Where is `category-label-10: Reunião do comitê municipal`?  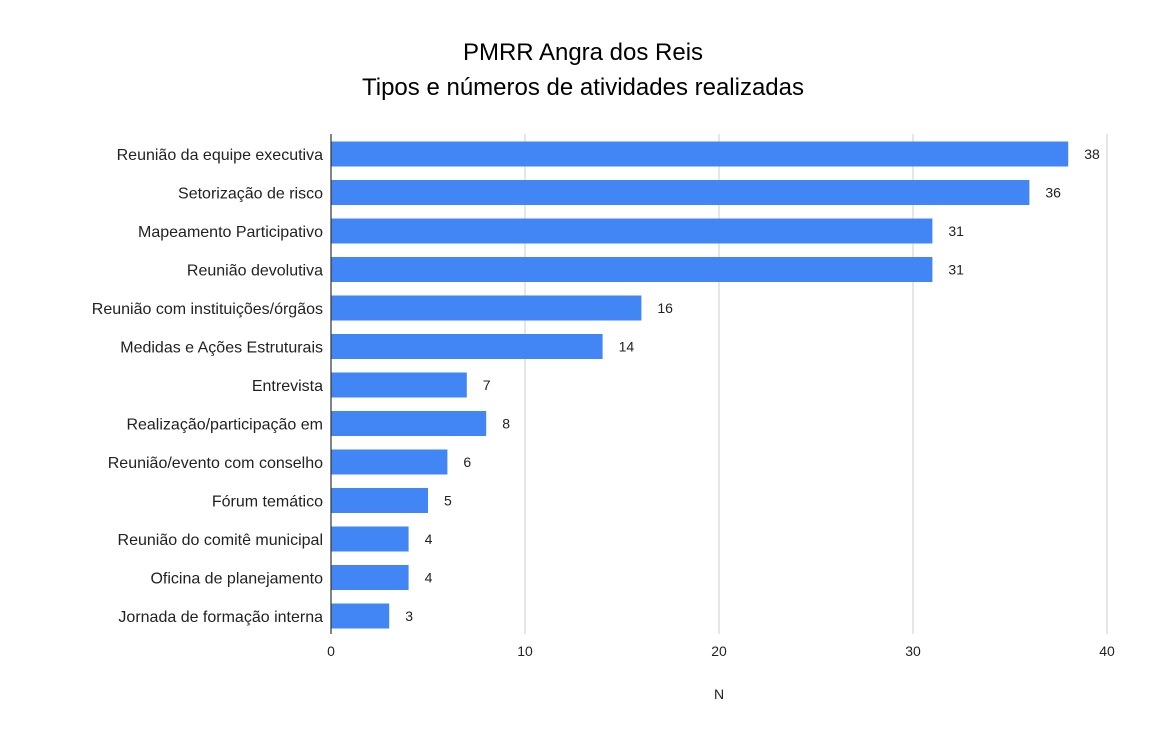
category-label-10: Reunião do comitê municipal is located at coordinates (220, 540).